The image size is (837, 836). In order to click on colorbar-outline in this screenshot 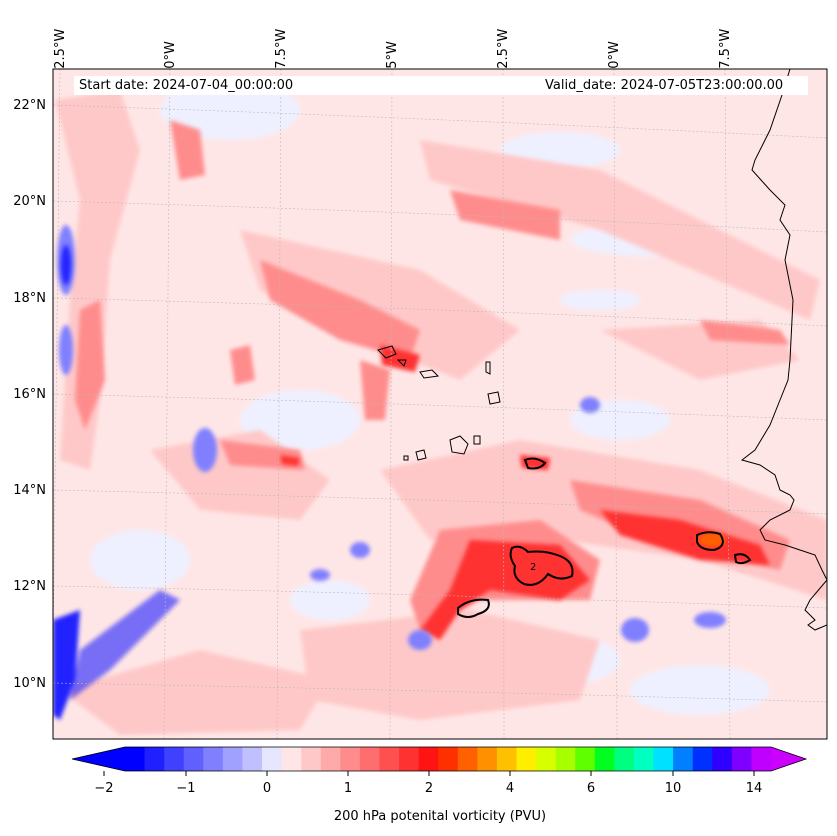, I will do `click(439, 759)`.